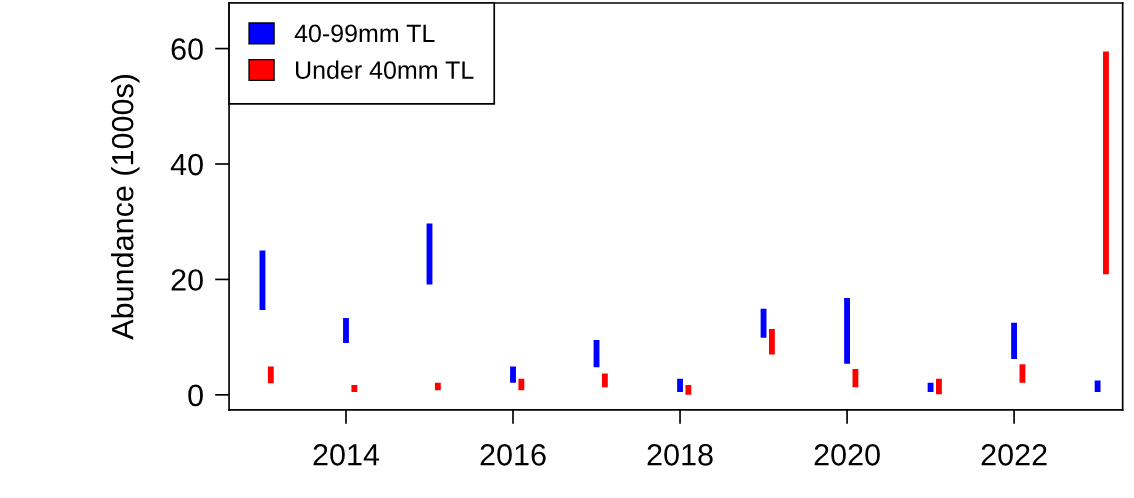  Describe the element at coordinates (187, 49) in the screenshot. I see `y-tick-label: 60` at that location.